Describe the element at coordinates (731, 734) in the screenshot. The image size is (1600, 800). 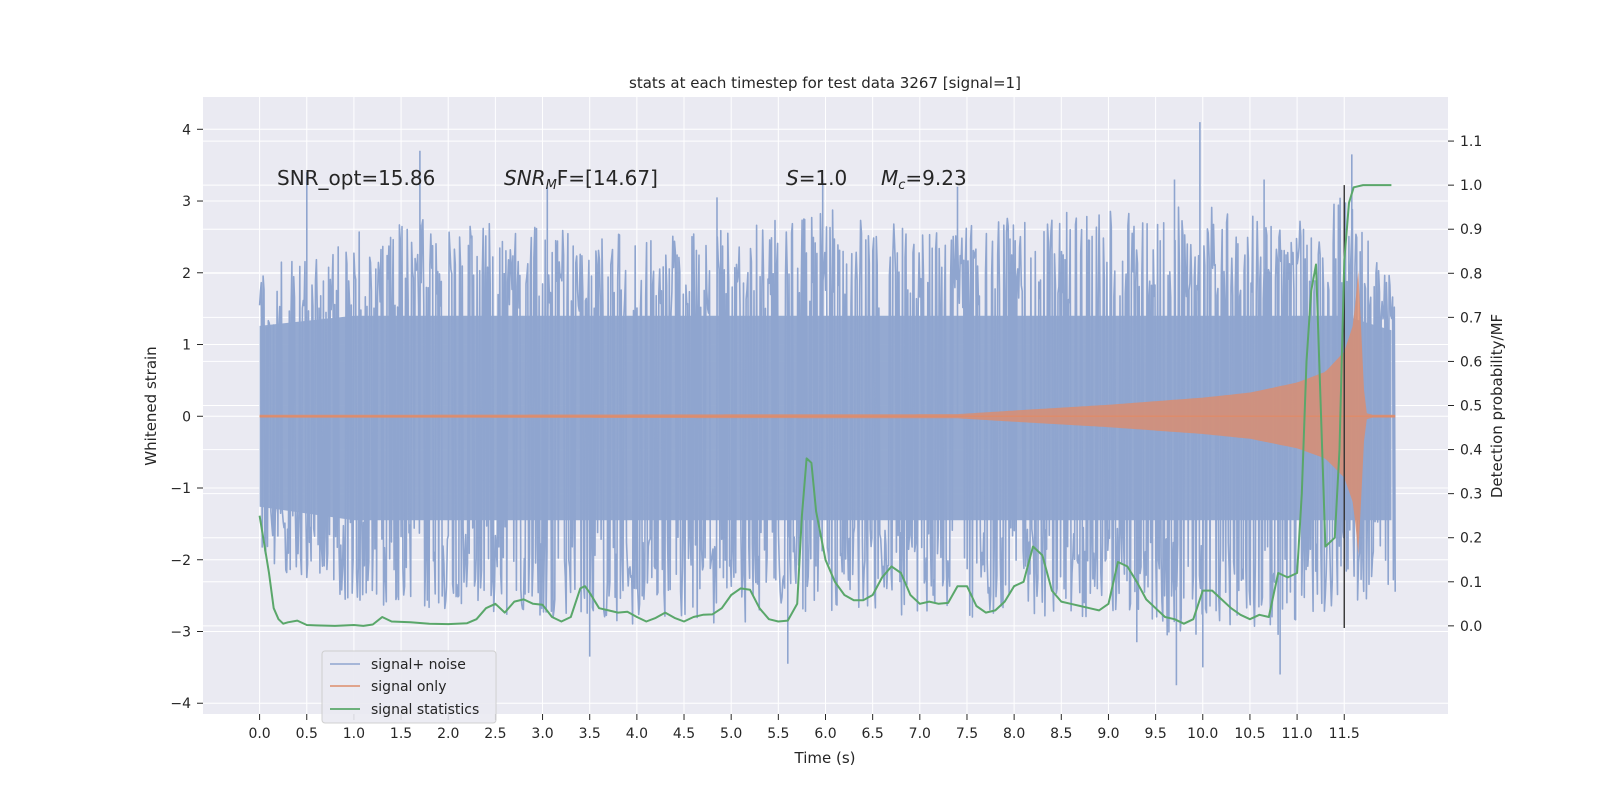
I see `x-tick-label: 5.0` at that location.